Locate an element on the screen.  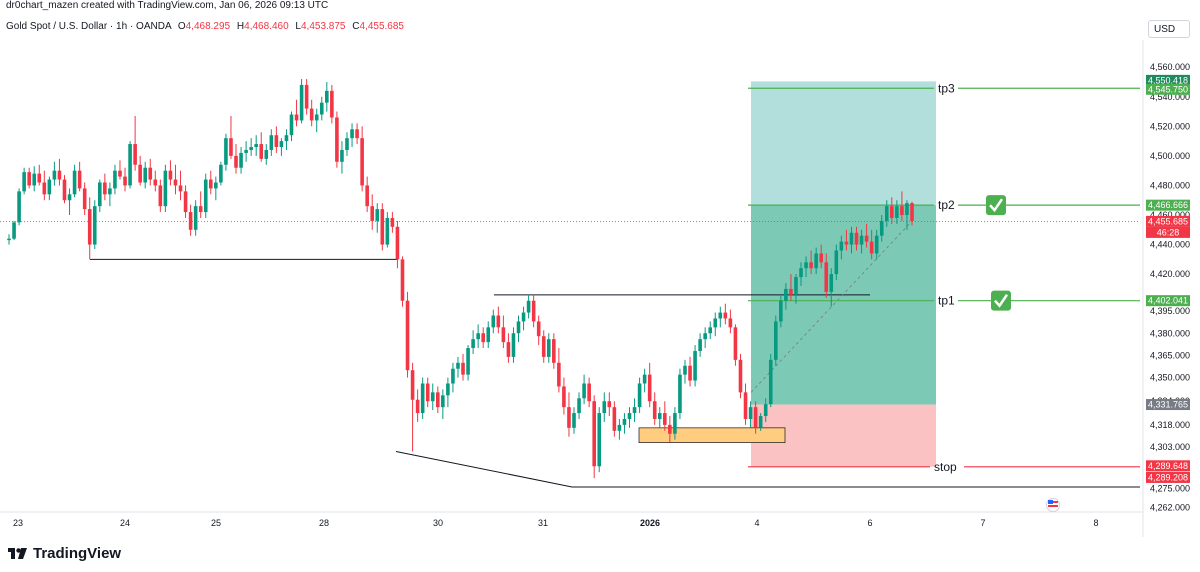
position-diagonal is located at coordinates (833, 305).